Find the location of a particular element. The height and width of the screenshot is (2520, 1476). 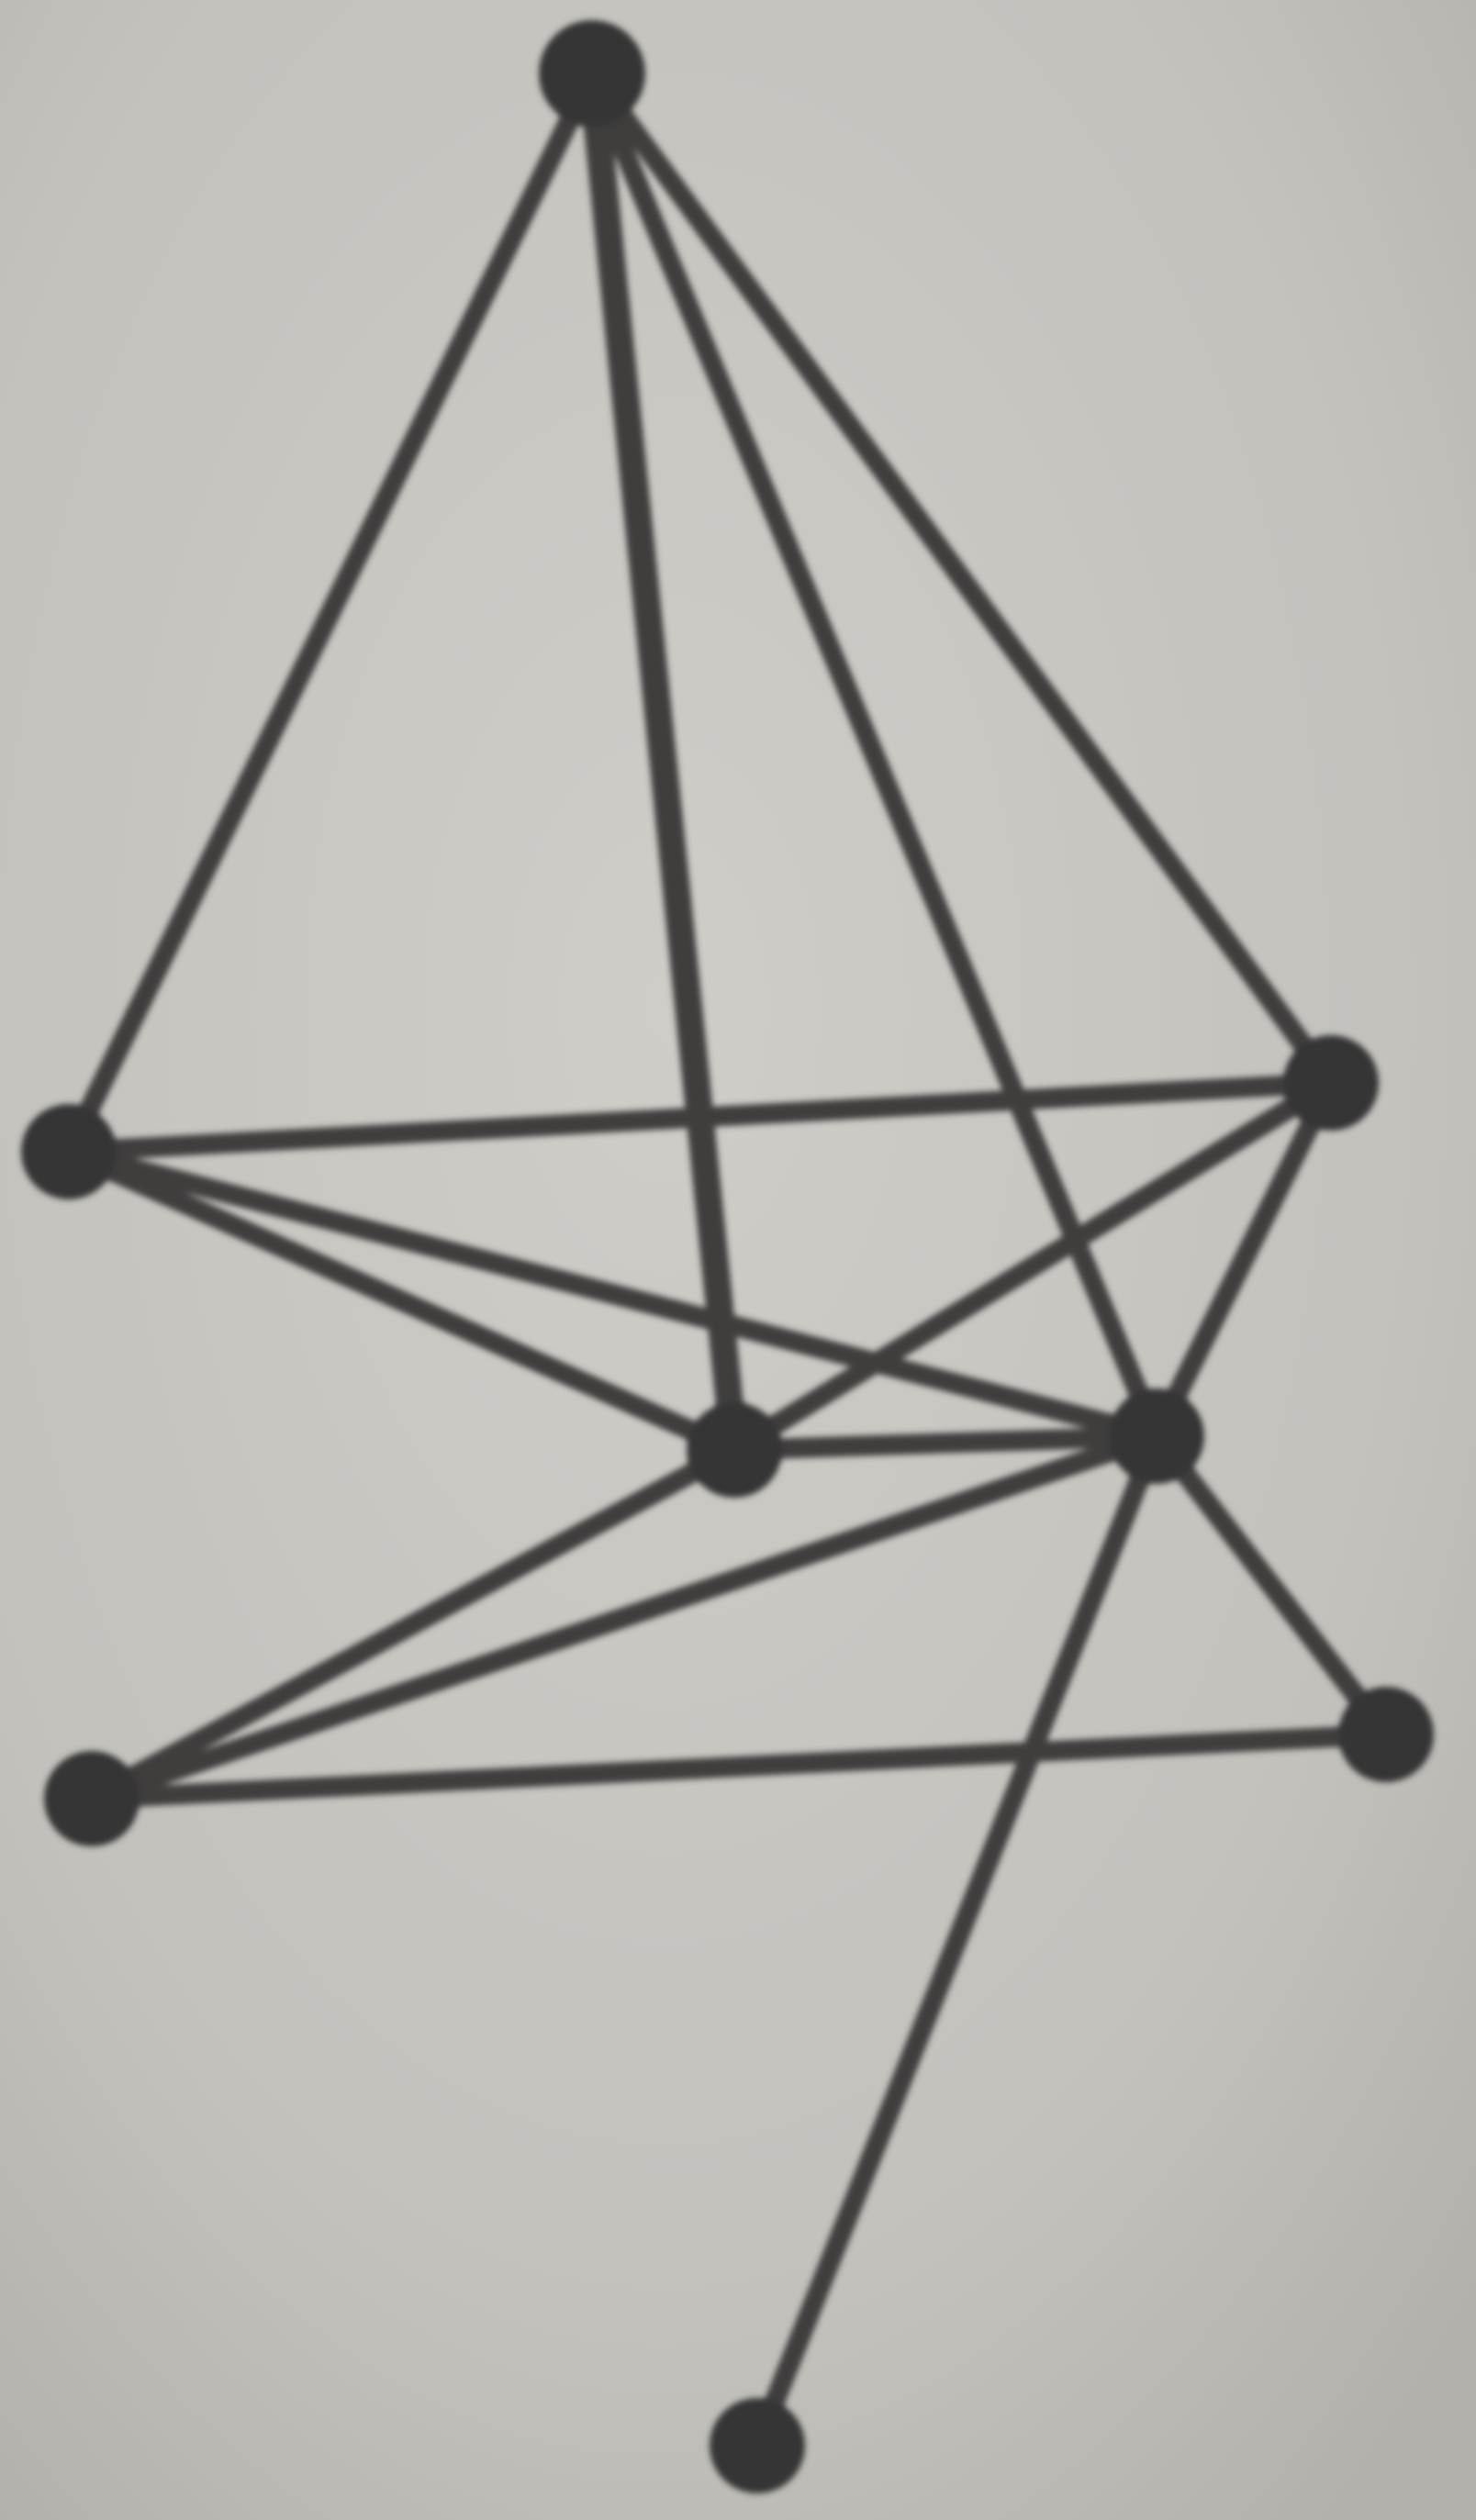

edge-left-mid-right is located at coordinates (613, 1294).